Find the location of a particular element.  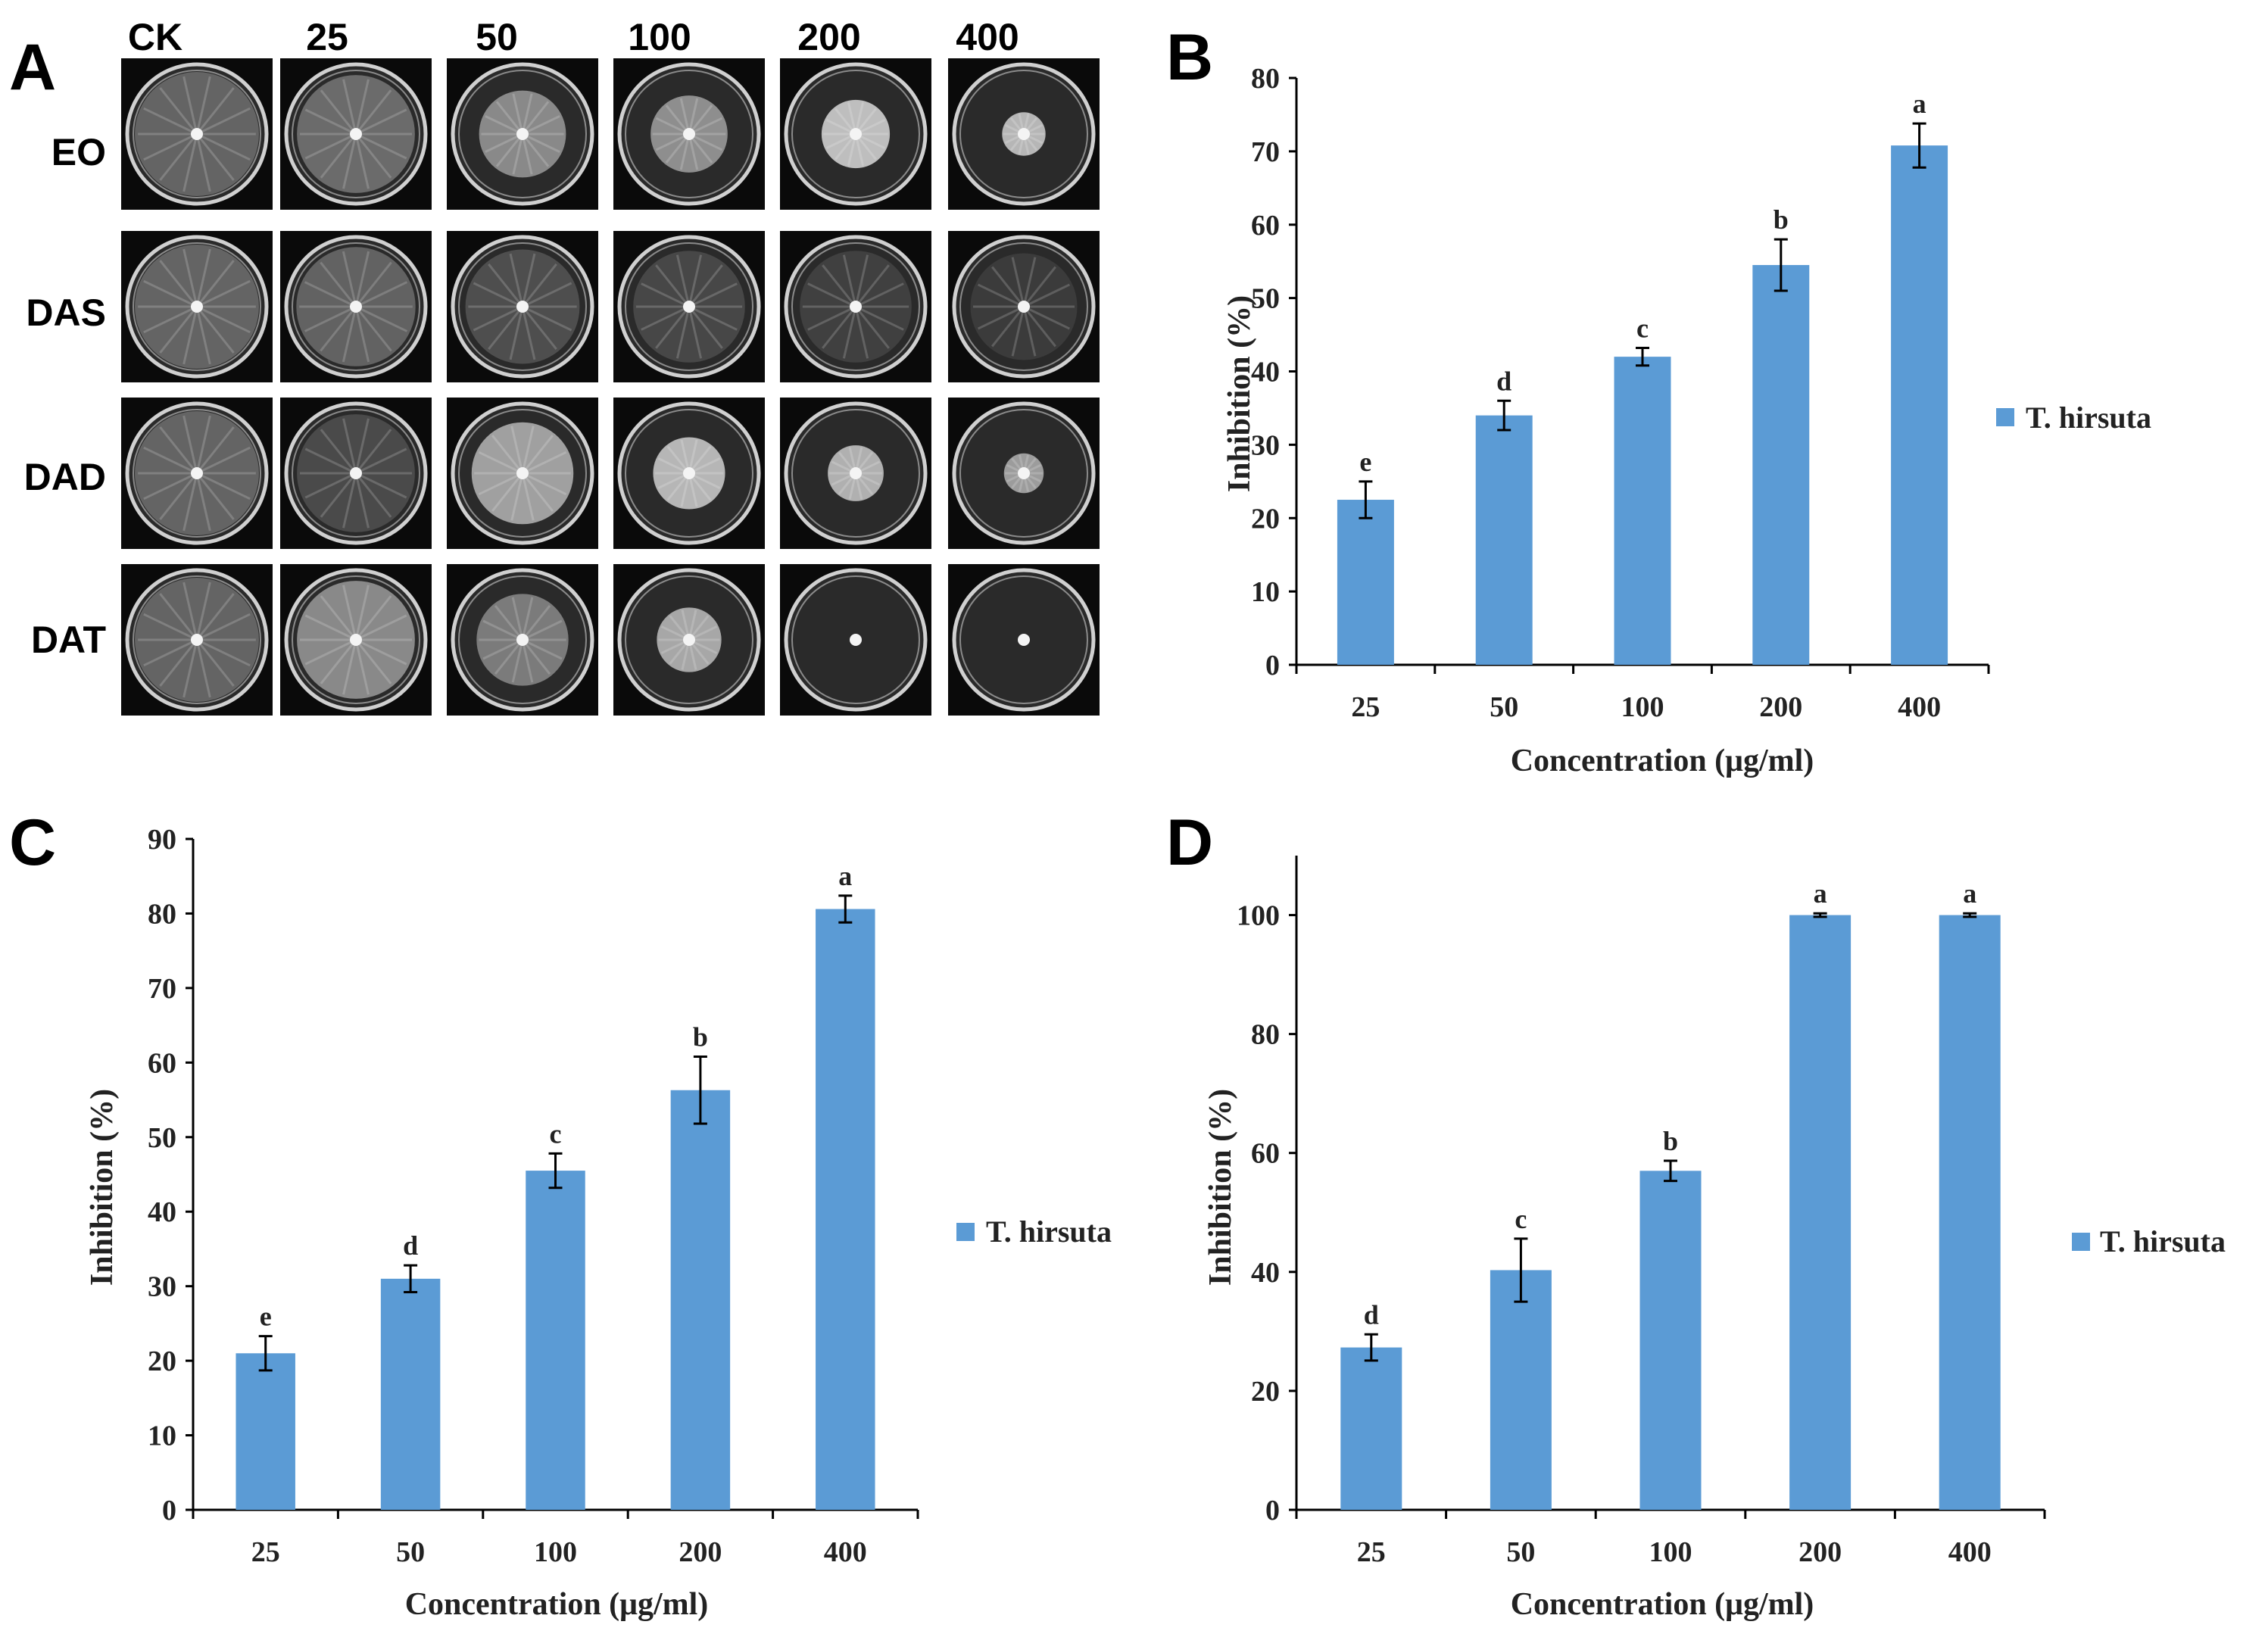

plate-column-header: 50 is located at coordinates (497, 37).